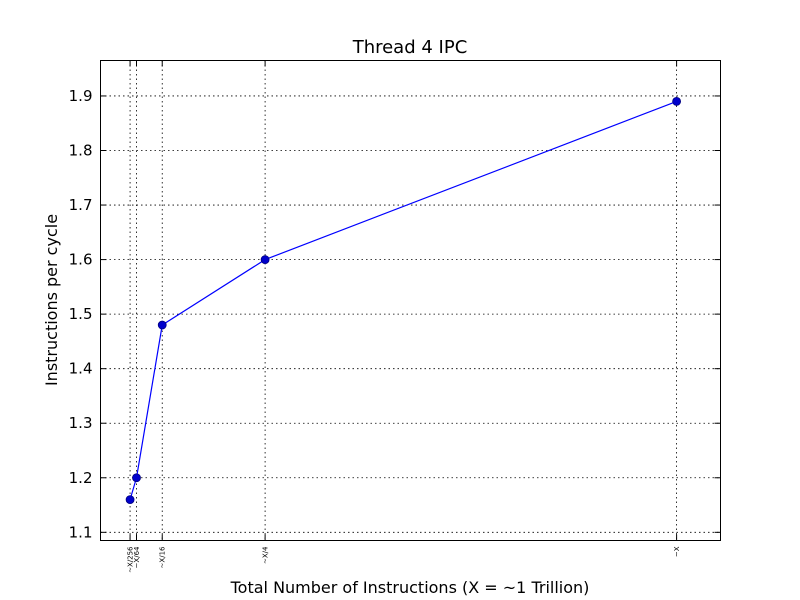 The image size is (800, 600). What do you see at coordinates (266, 555) in the screenshot?
I see `x-tick-label: ~X/4` at bounding box center [266, 555].